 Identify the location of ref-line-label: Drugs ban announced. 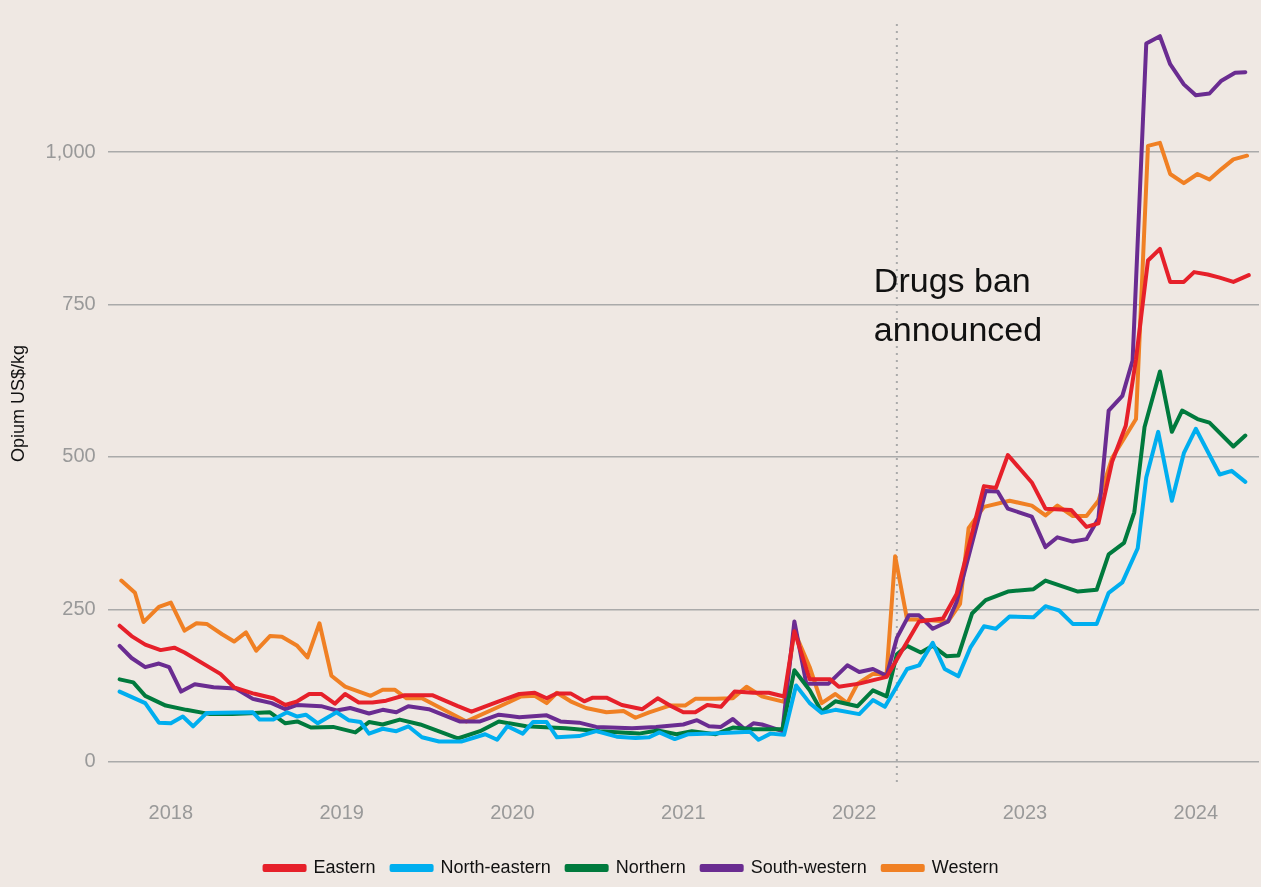
(958, 304).